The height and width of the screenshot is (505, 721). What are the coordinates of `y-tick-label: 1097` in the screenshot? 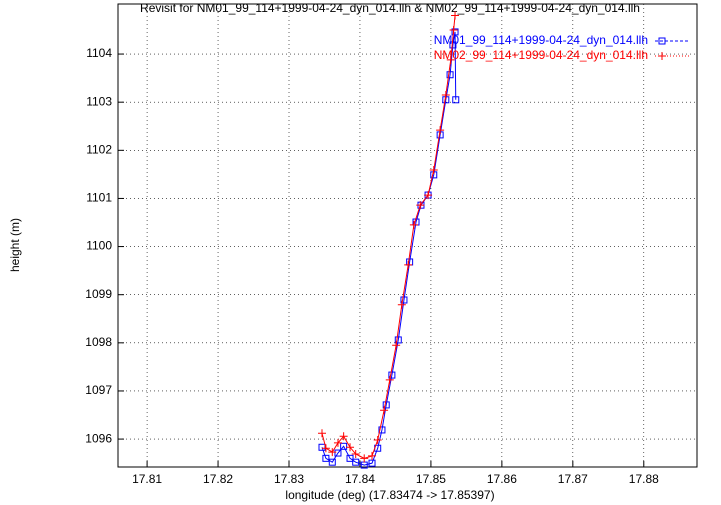 It's located at (98, 390).